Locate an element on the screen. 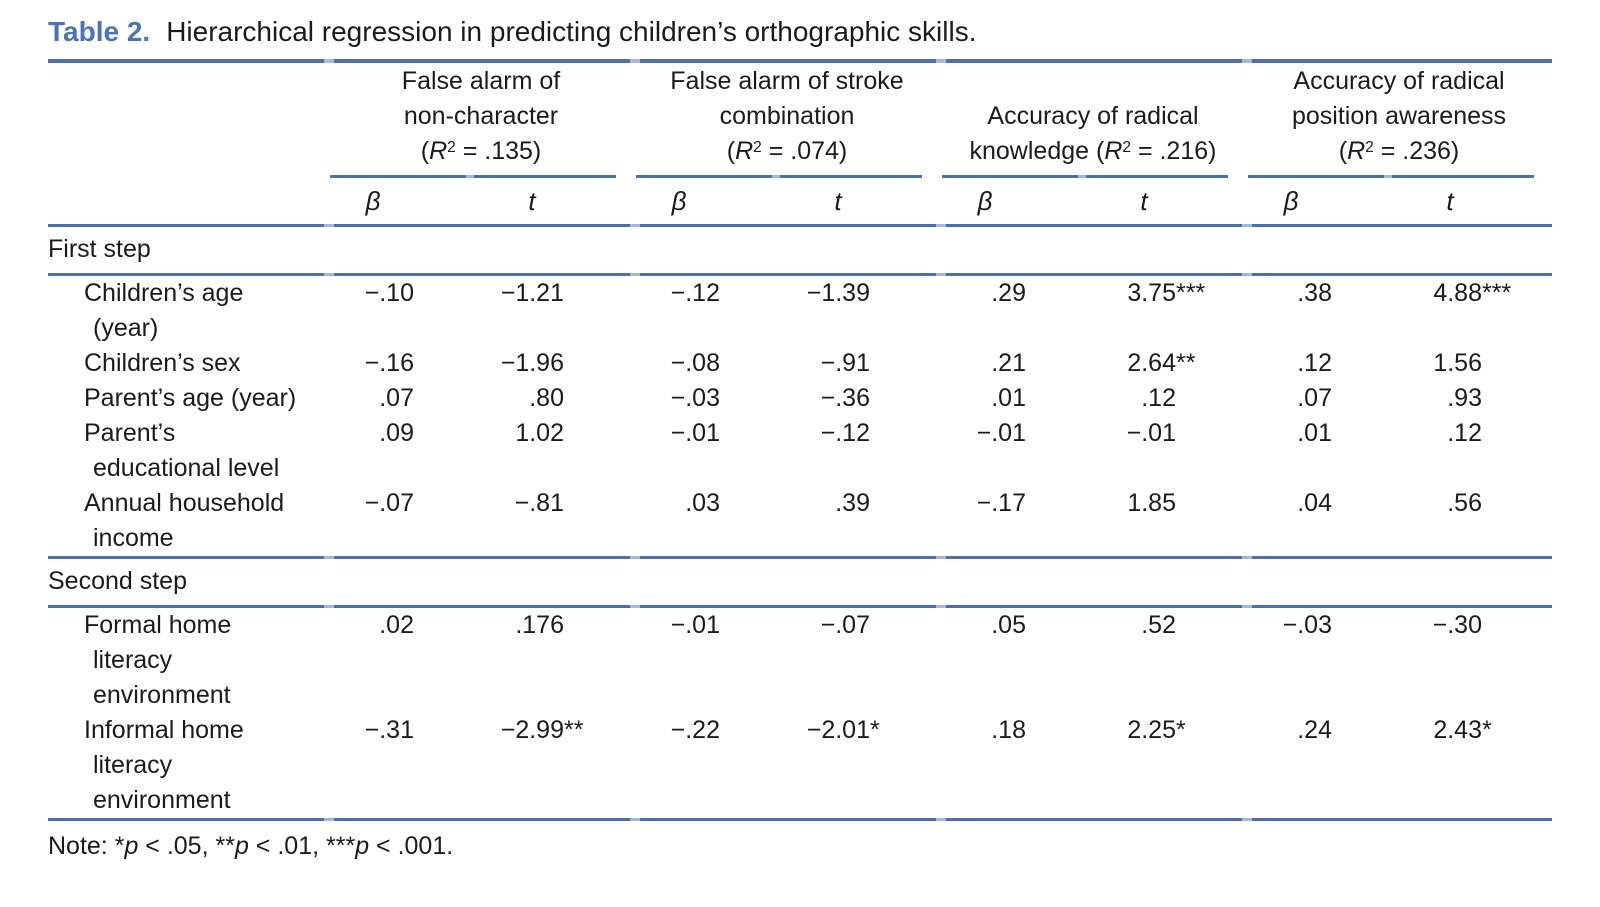 Image resolution: width=1600 pixels, height=907 pixels. r2-superscript: 2 is located at coordinates (1369, 148).